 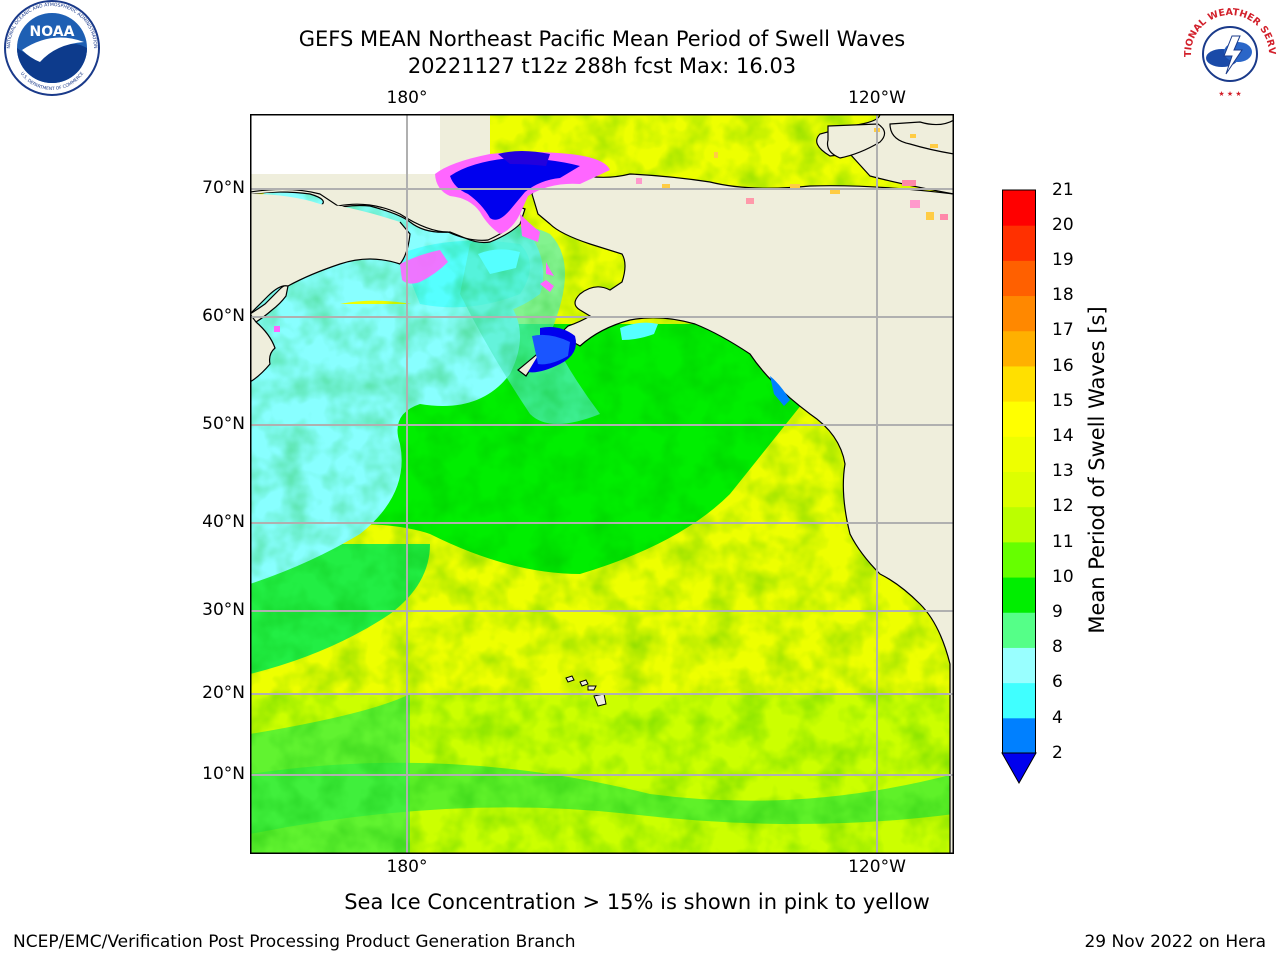 I want to click on colorbar-tick-2: 2, so click(x=1057, y=753).